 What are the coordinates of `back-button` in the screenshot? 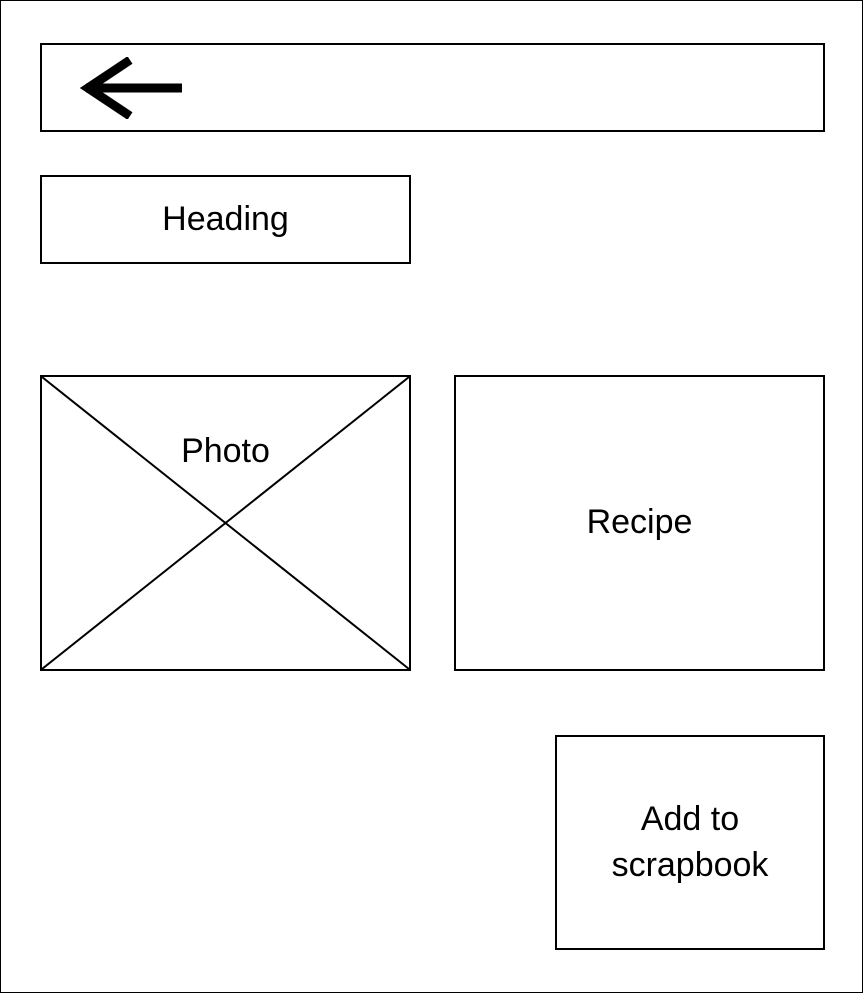 It's located at (131, 88).